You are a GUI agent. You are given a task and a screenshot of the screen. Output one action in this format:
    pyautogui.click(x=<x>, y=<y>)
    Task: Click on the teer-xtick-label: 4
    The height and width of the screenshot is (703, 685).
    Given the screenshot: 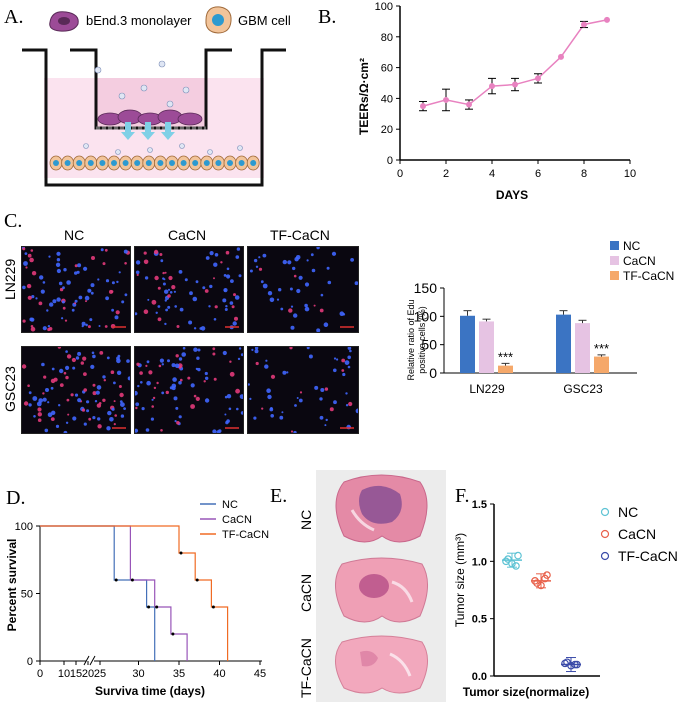 What is the action you would take?
    pyautogui.click(x=492, y=174)
    